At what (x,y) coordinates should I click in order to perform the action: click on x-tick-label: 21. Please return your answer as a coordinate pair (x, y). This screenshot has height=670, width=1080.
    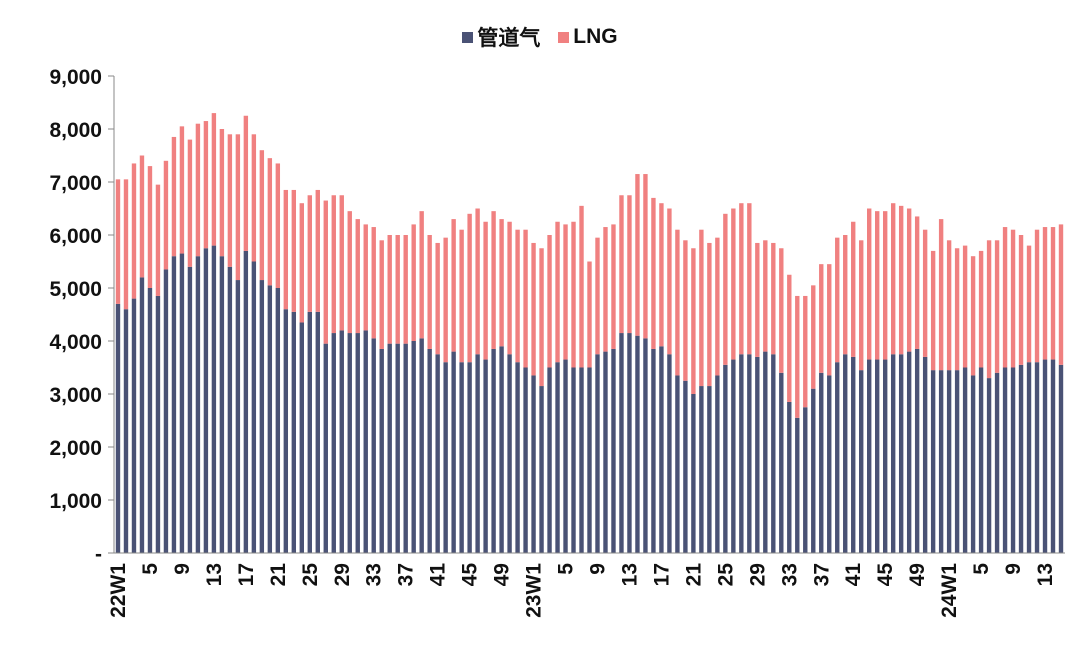
    Looking at the image, I should click on (693, 575).